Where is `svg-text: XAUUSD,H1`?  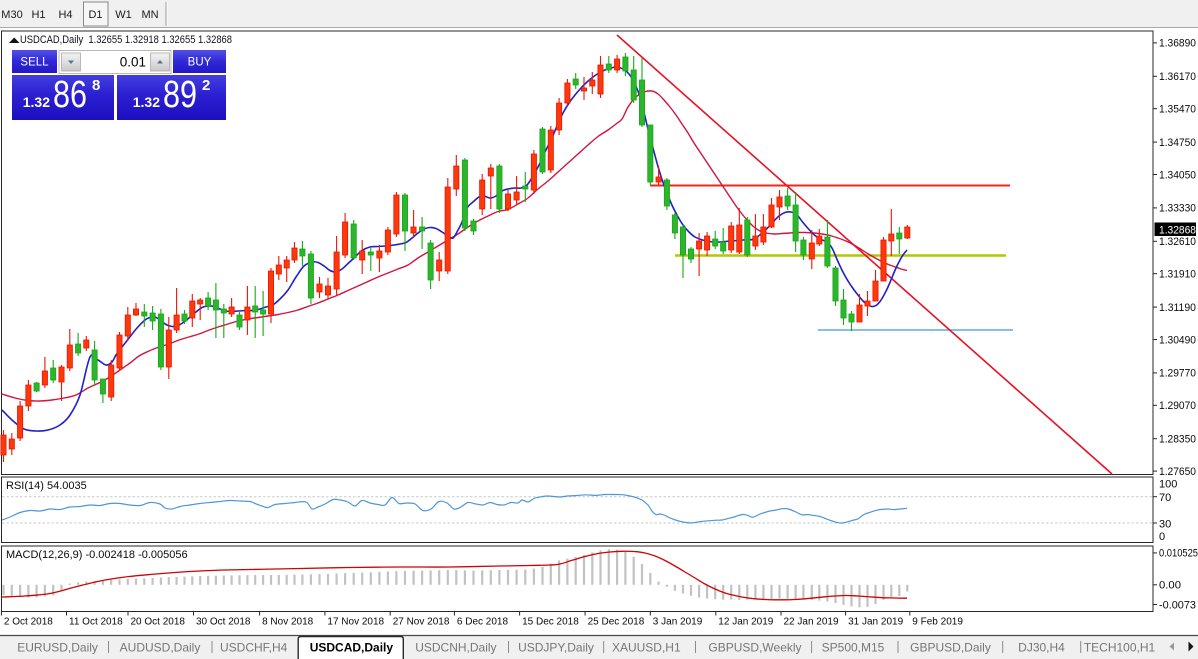 svg-text: XAUUSD,H1 is located at coordinates (646, 648).